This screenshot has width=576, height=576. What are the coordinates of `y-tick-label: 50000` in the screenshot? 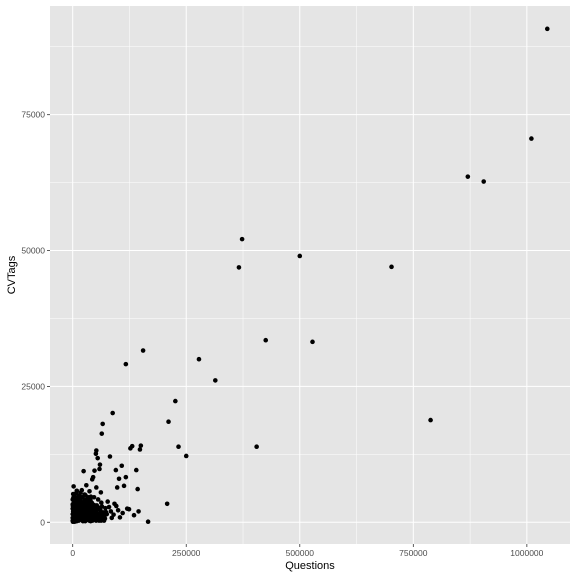 It's located at (33, 251).